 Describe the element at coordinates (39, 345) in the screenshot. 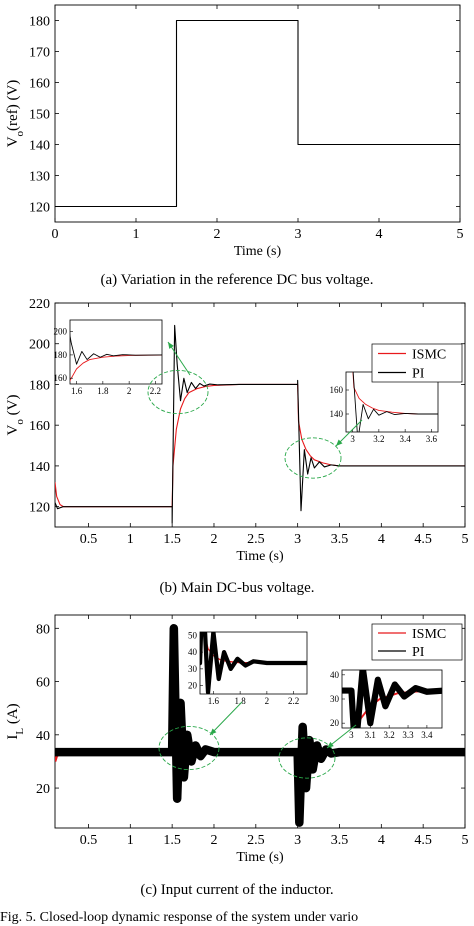

I see `y-tick-label: 200` at that location.